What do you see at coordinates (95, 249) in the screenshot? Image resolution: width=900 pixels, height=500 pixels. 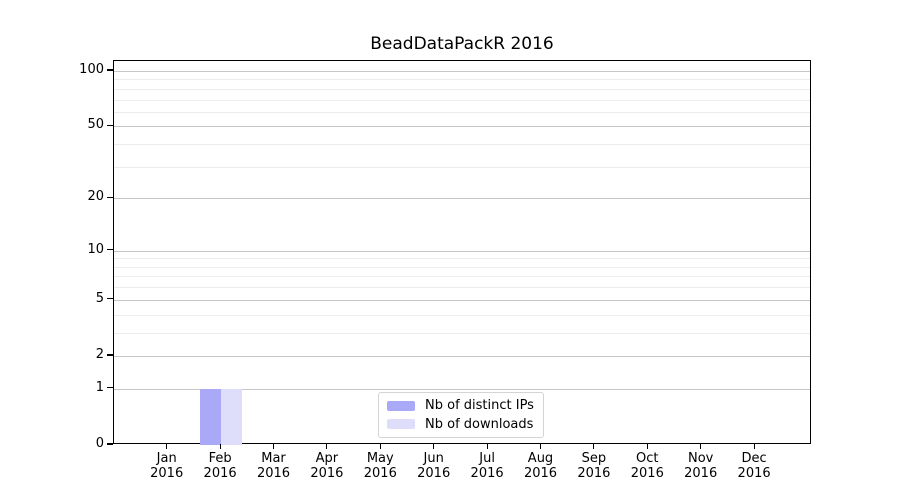 I see `y-tick-label: 10` at bounding box center [95, 249].